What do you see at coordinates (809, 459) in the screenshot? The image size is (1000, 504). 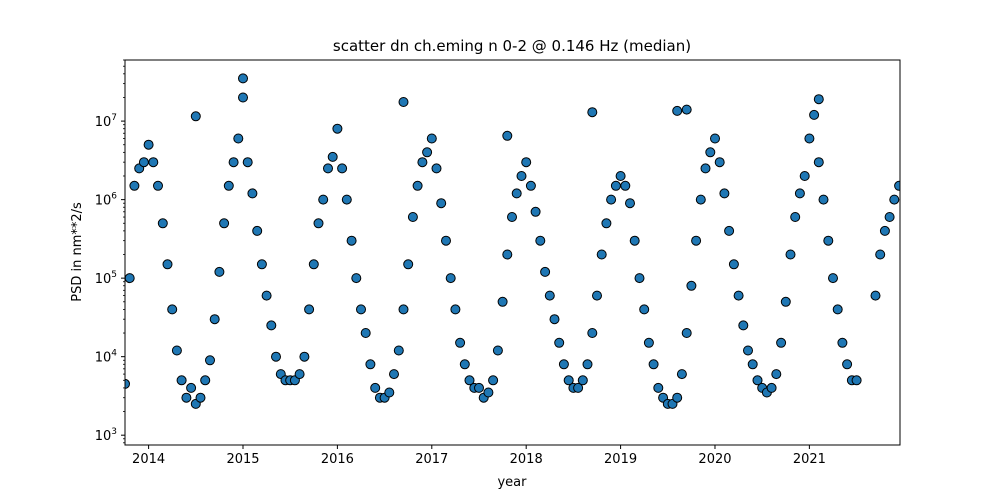 I see `x-tick-label: 2021` at bounding box center [809, 459].